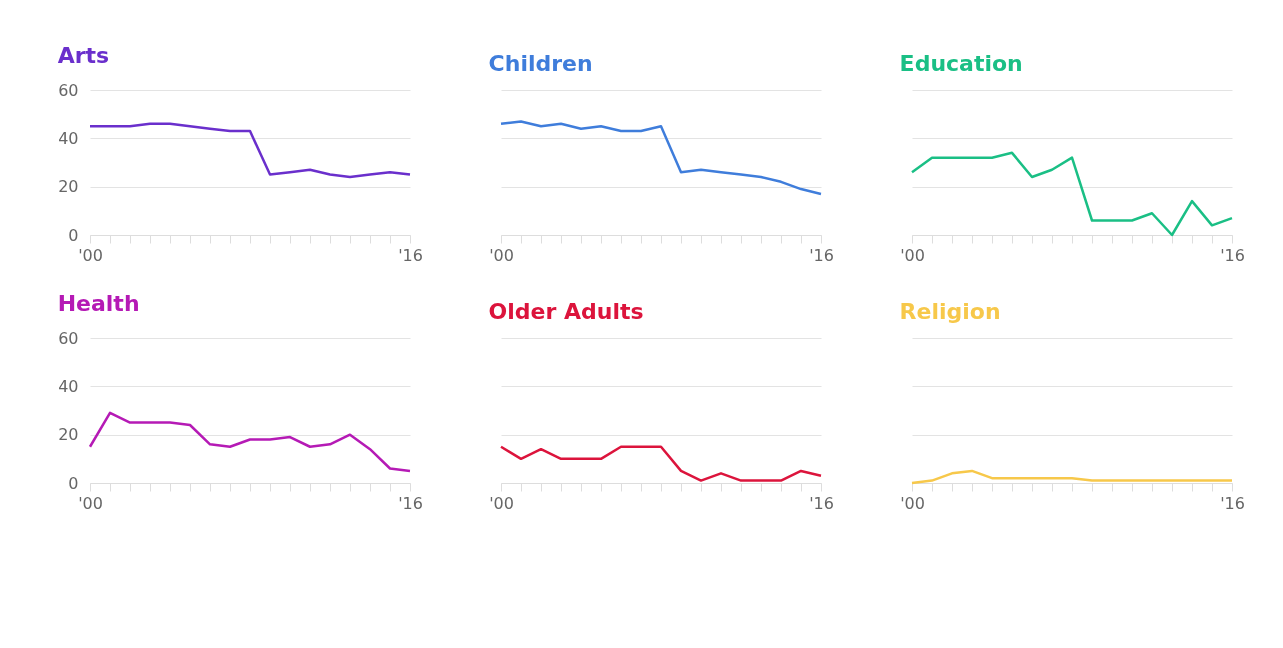 The height and width of the screenshot is (648, 1283). Describe the element at coordinates (83, 55) in the screenshot. I see `chart-title: Arts` at that location.